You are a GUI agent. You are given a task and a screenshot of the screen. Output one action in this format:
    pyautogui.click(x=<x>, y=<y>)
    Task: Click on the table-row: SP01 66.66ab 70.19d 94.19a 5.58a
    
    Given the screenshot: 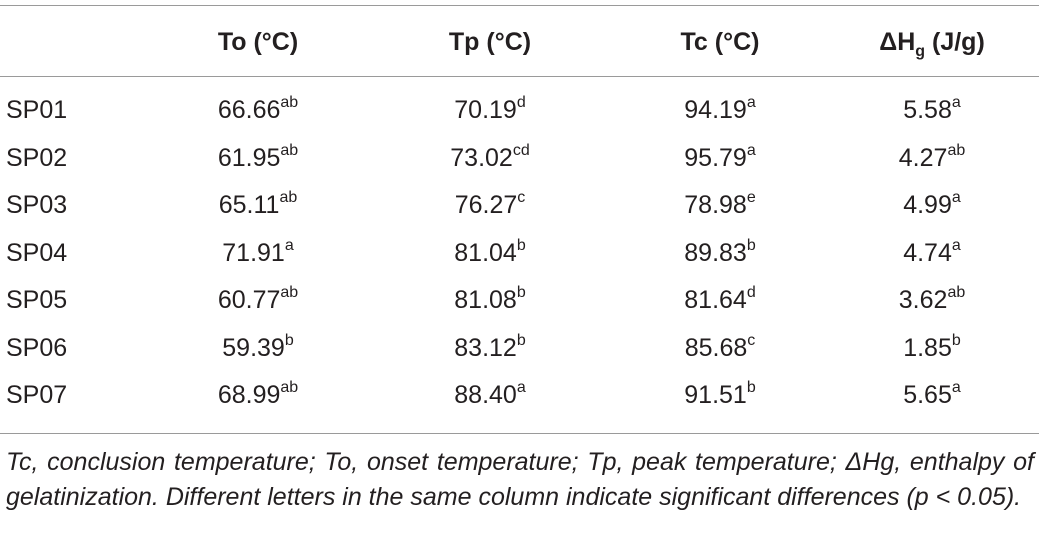 What is the action you would take?
    pyautogui.click(x=519, y=110)
    